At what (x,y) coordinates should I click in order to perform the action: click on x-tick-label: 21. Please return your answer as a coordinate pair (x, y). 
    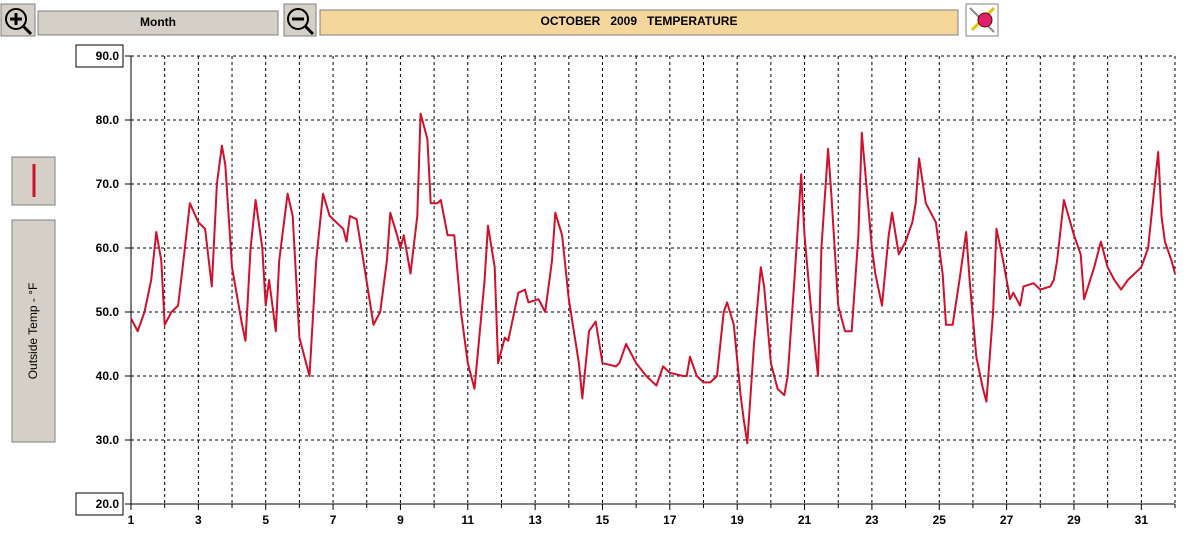
    Looking at the image, I should click on (805, 520).